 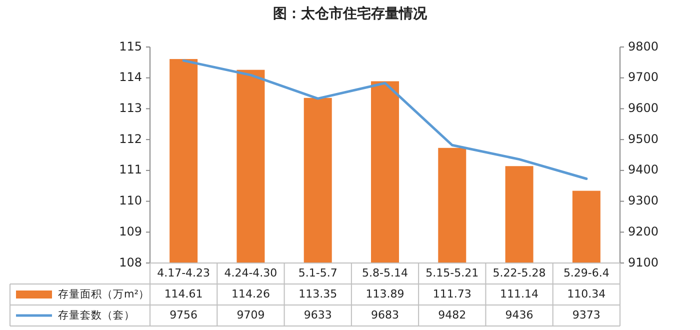 I want to click on data-label: 9756, so click(x=184, y=315).